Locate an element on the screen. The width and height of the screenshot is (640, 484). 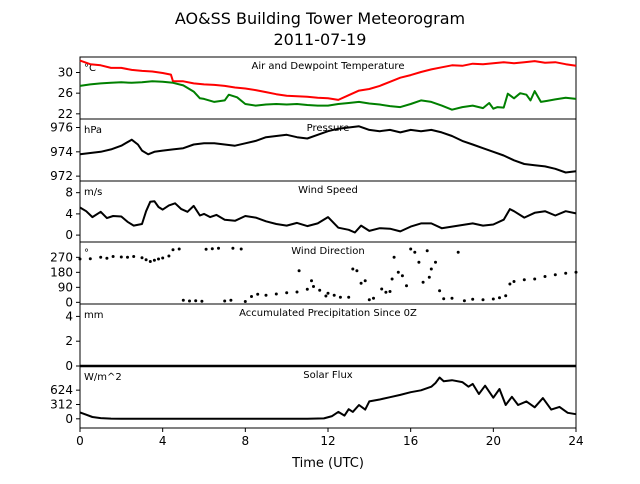
y-tick-label-temp: 26 is located at coordinates (65, 93).